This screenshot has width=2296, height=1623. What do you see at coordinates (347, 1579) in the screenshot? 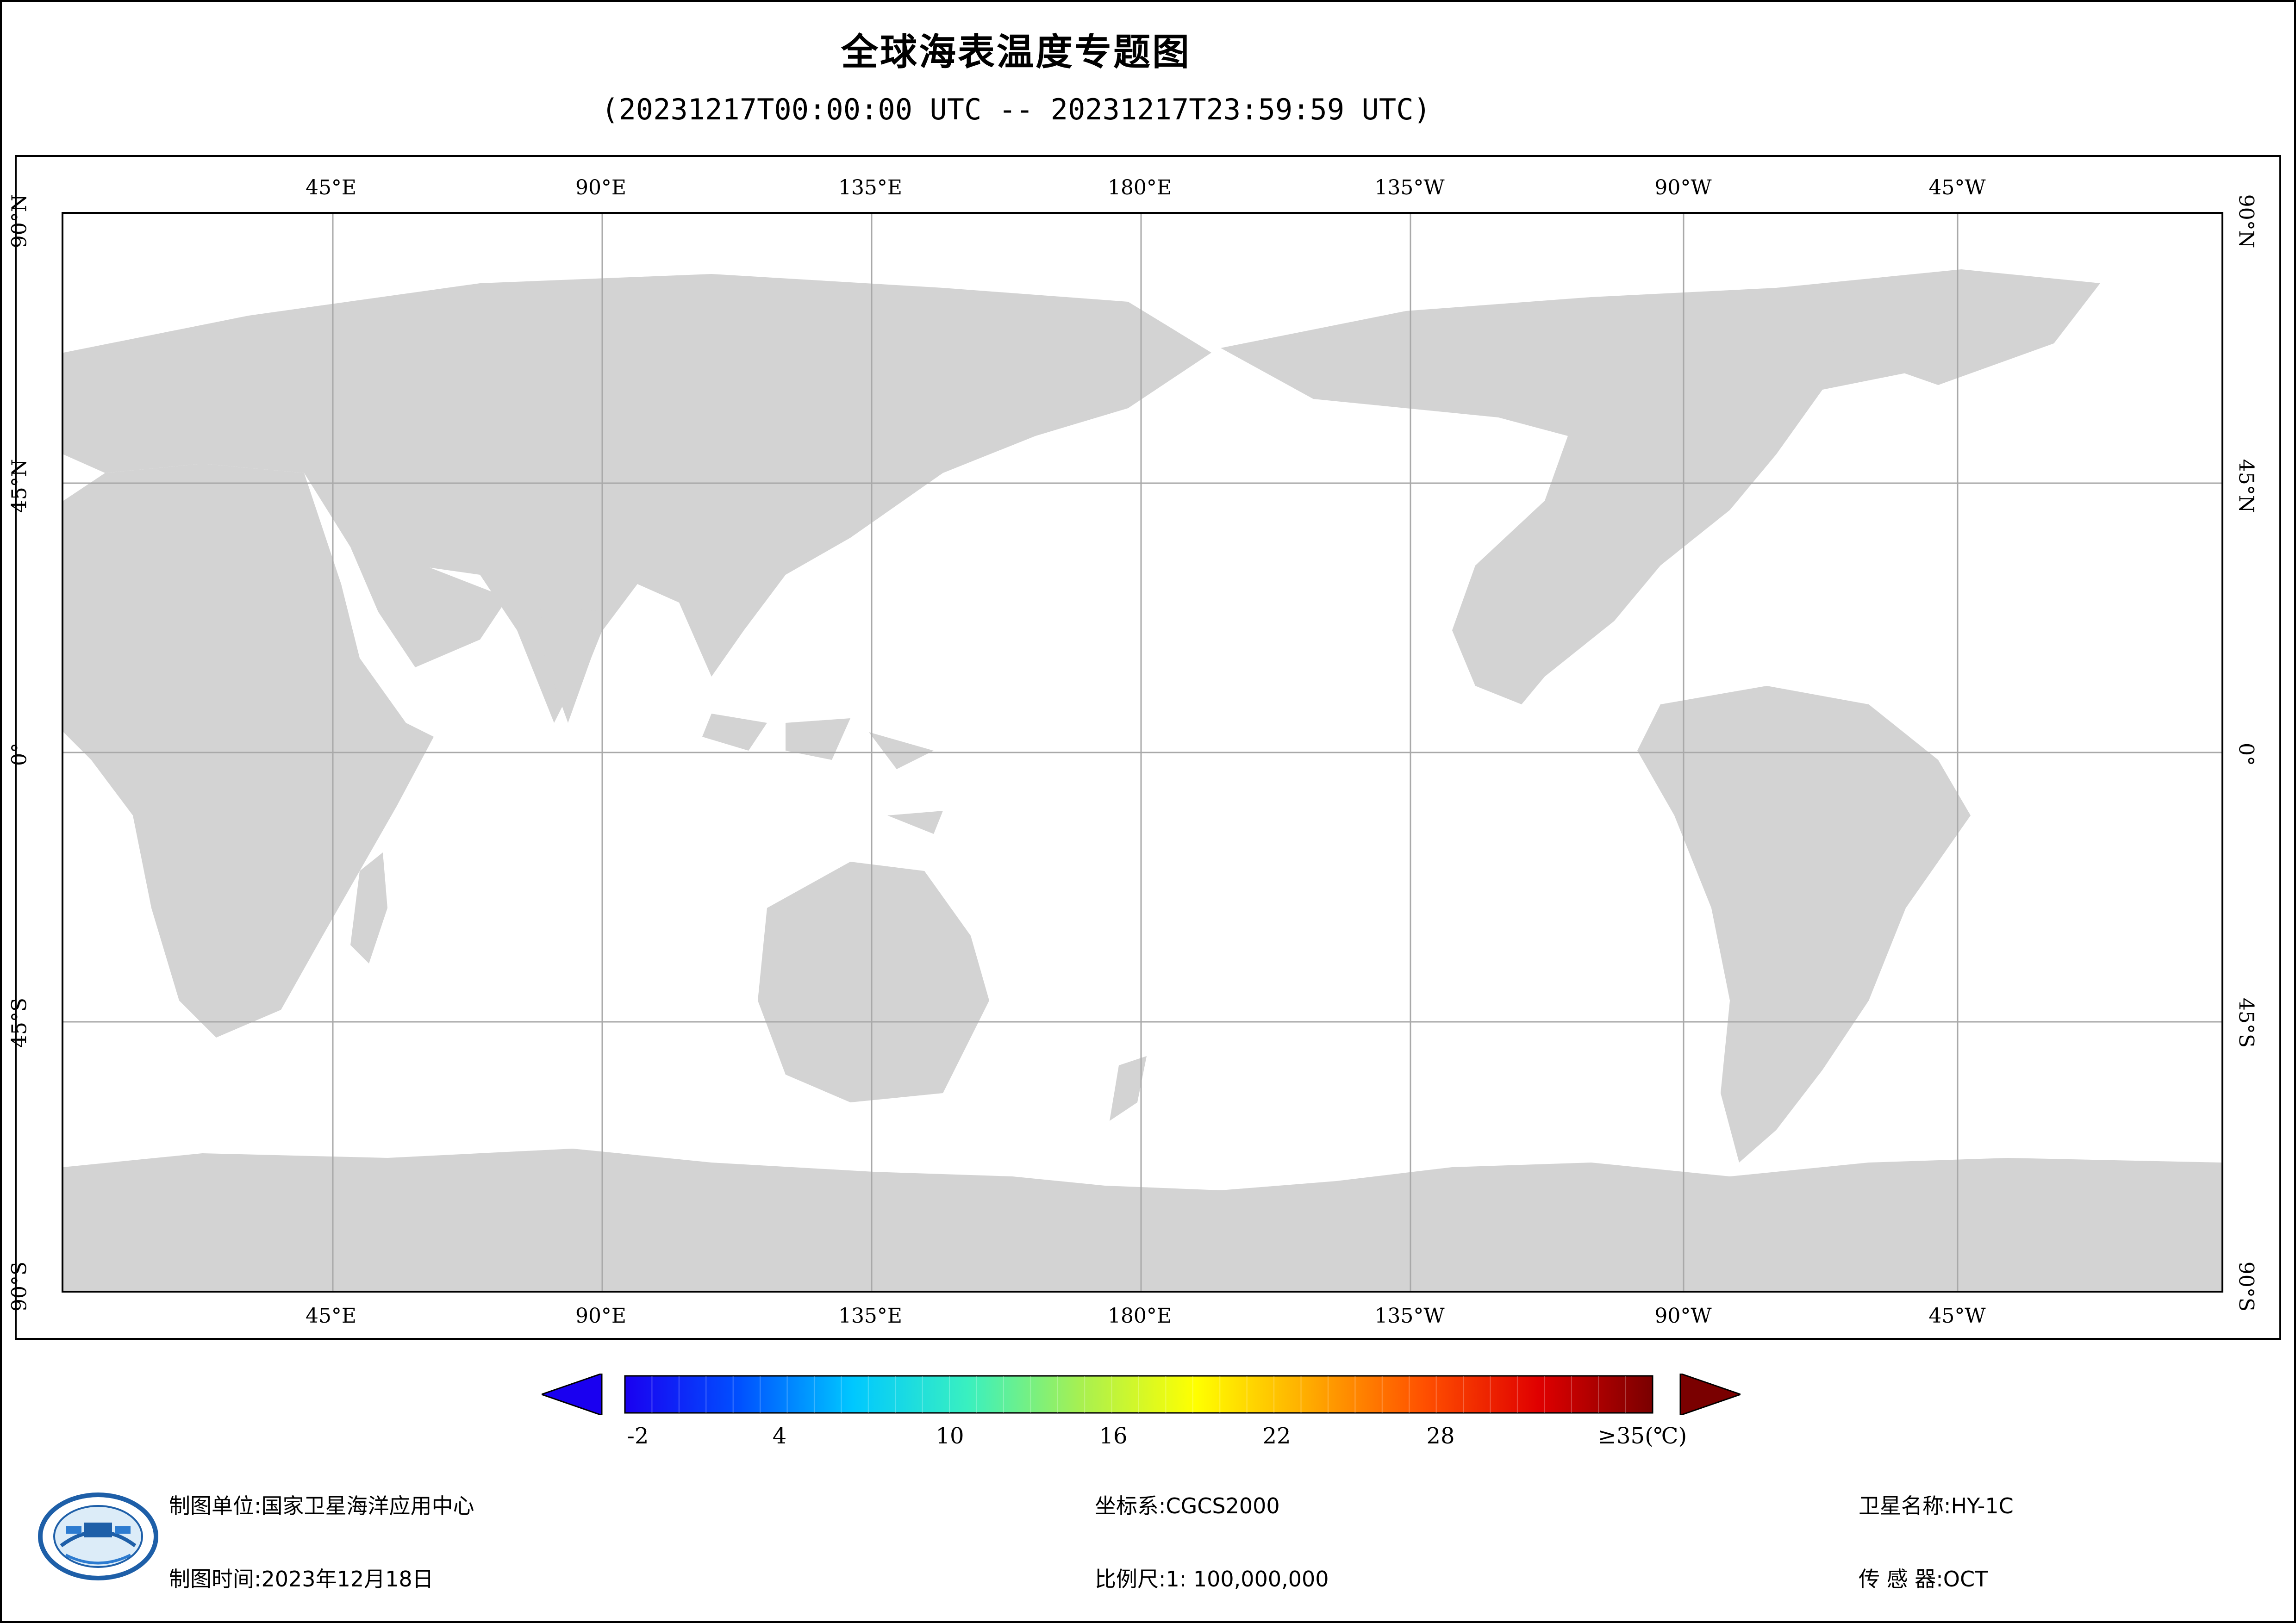
I see `mapping-time-value: 2023年12月18日` at bounding box center [347, 1579].